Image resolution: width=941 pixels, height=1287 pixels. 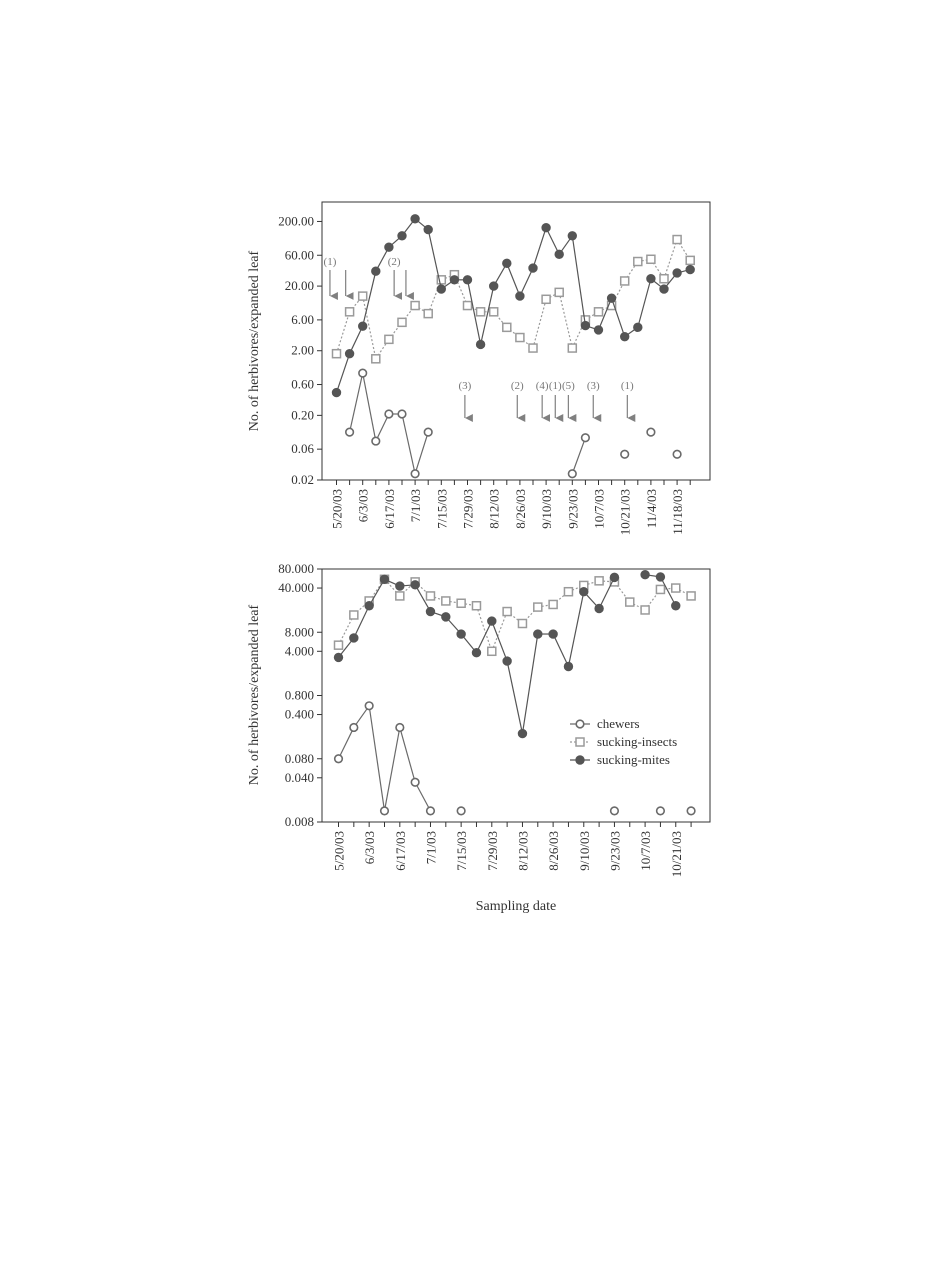 I want to click on annotations-top: (1) (2)(3) (2) (4) (1) (5) (3) (1), so click(x=480, y=339).